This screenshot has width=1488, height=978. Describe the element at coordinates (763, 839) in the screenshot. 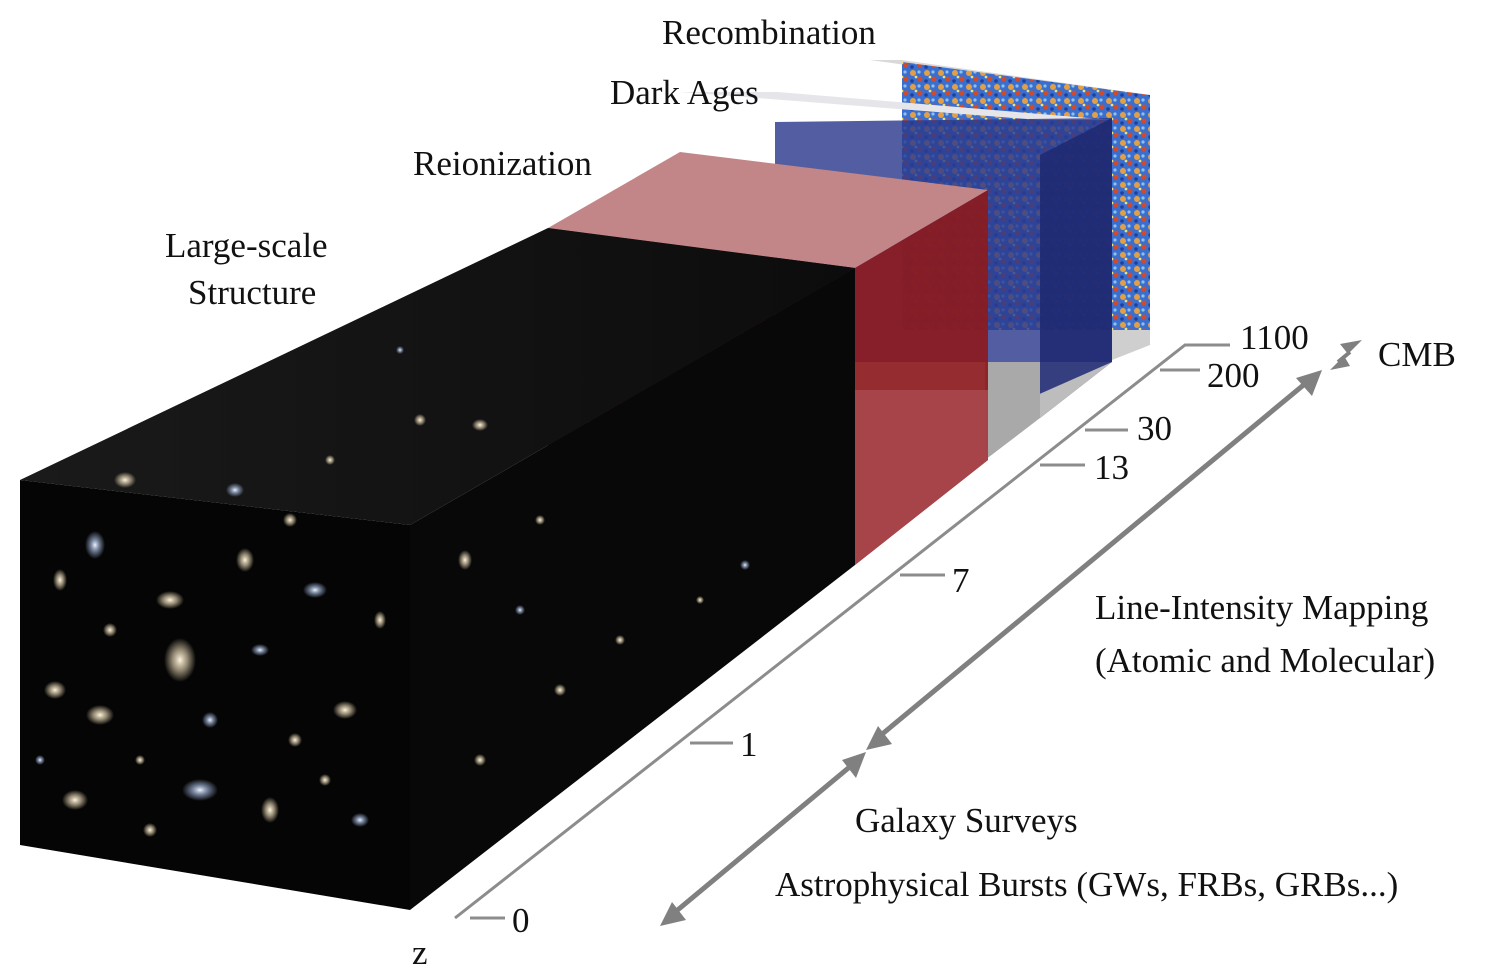

I see `galaxy-survey-arrow` at that location.